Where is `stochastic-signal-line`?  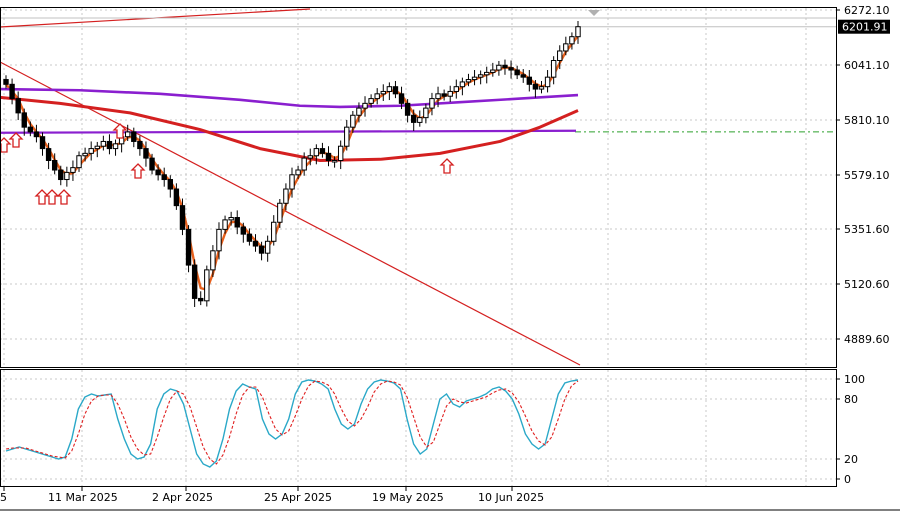
stochastic-signal-line is located at coordinates (292, 422).